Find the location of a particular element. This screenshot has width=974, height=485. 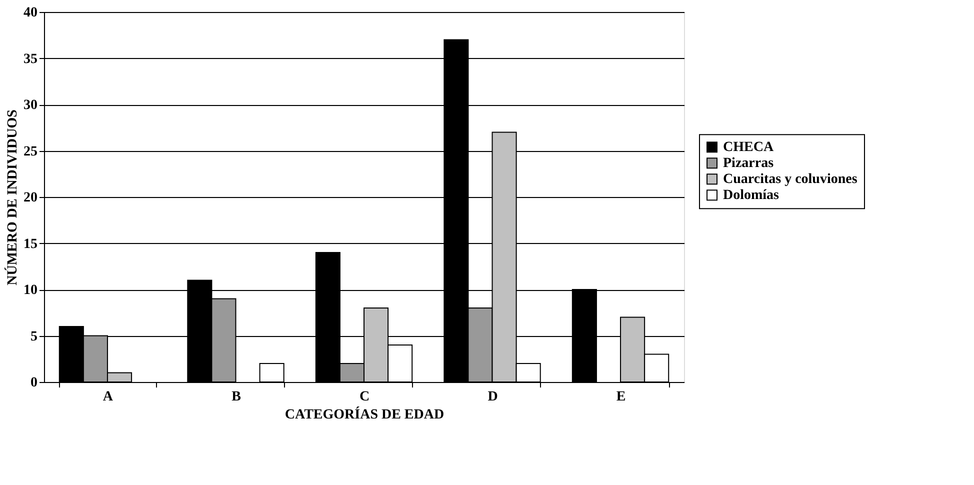

legend-label: Cuarcitas y coluviones is located at coordinates (790, 180).